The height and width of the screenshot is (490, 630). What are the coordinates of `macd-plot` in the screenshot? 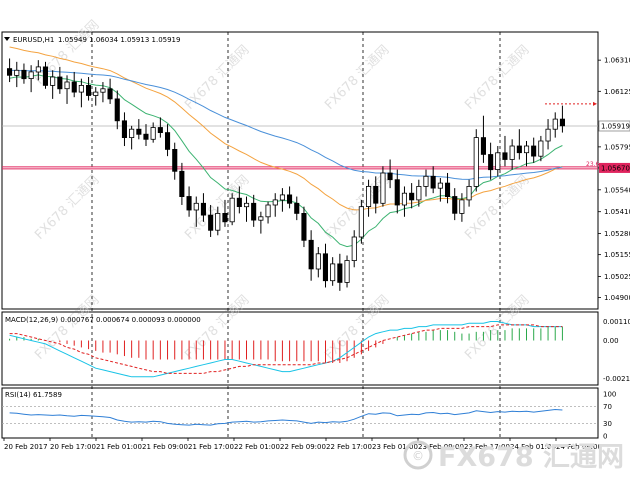 It's located at (286, 349).